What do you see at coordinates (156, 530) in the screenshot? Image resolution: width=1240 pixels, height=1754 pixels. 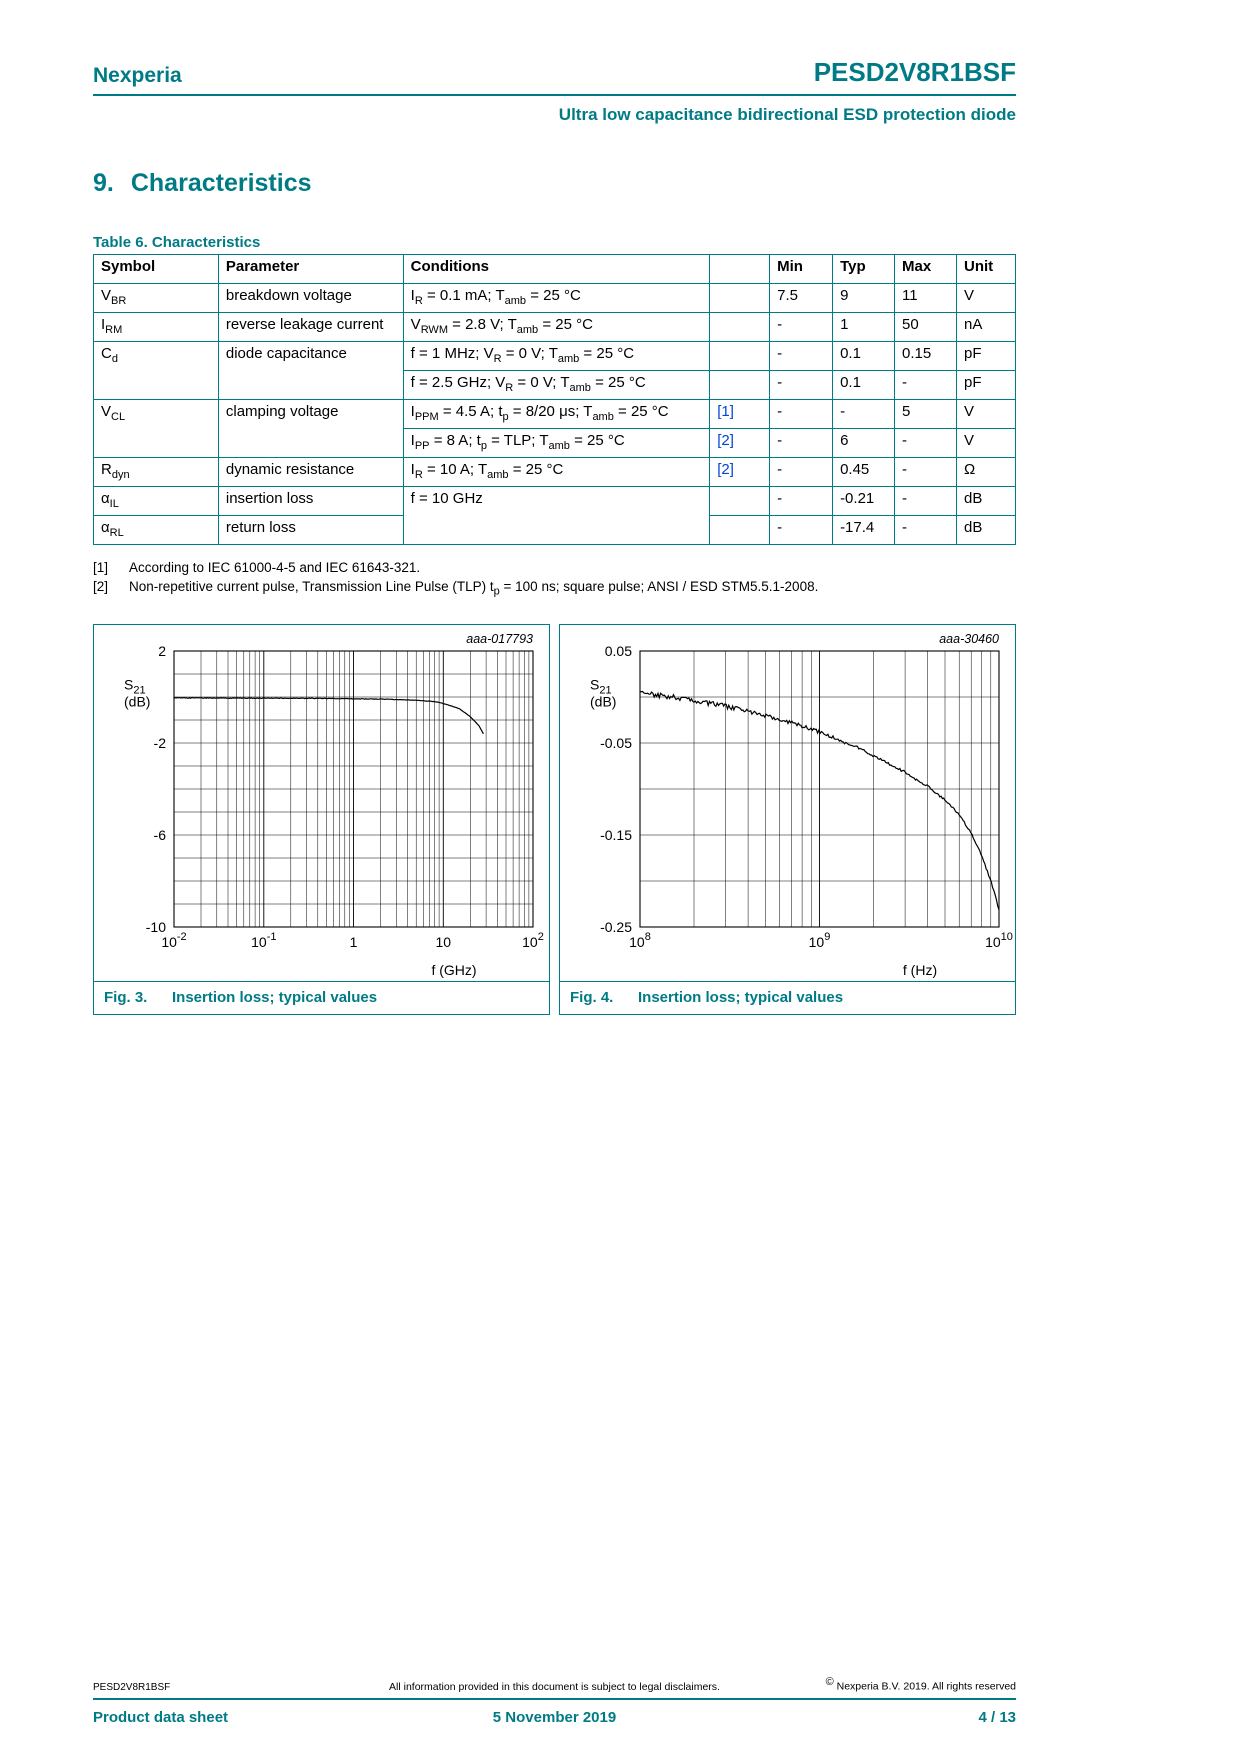 I see `cell-symbol: αRL` at bounding box center [156, 530].